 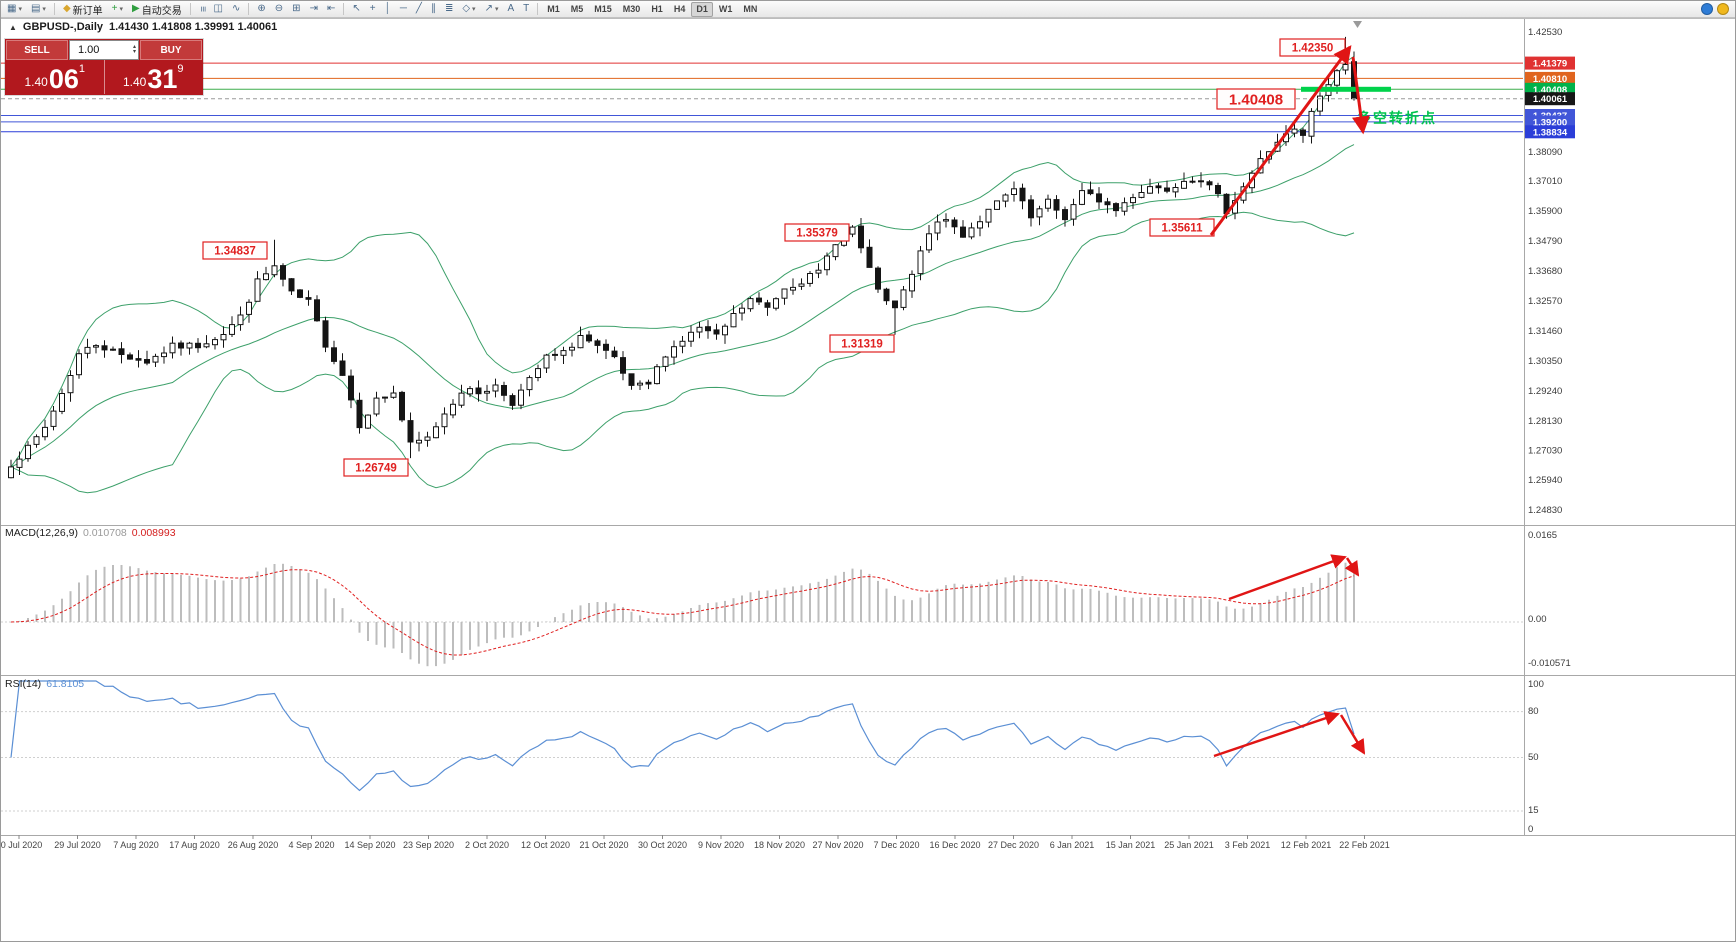 I want to click on price-annotation: 1.35611, so click(x=1182, y=227).